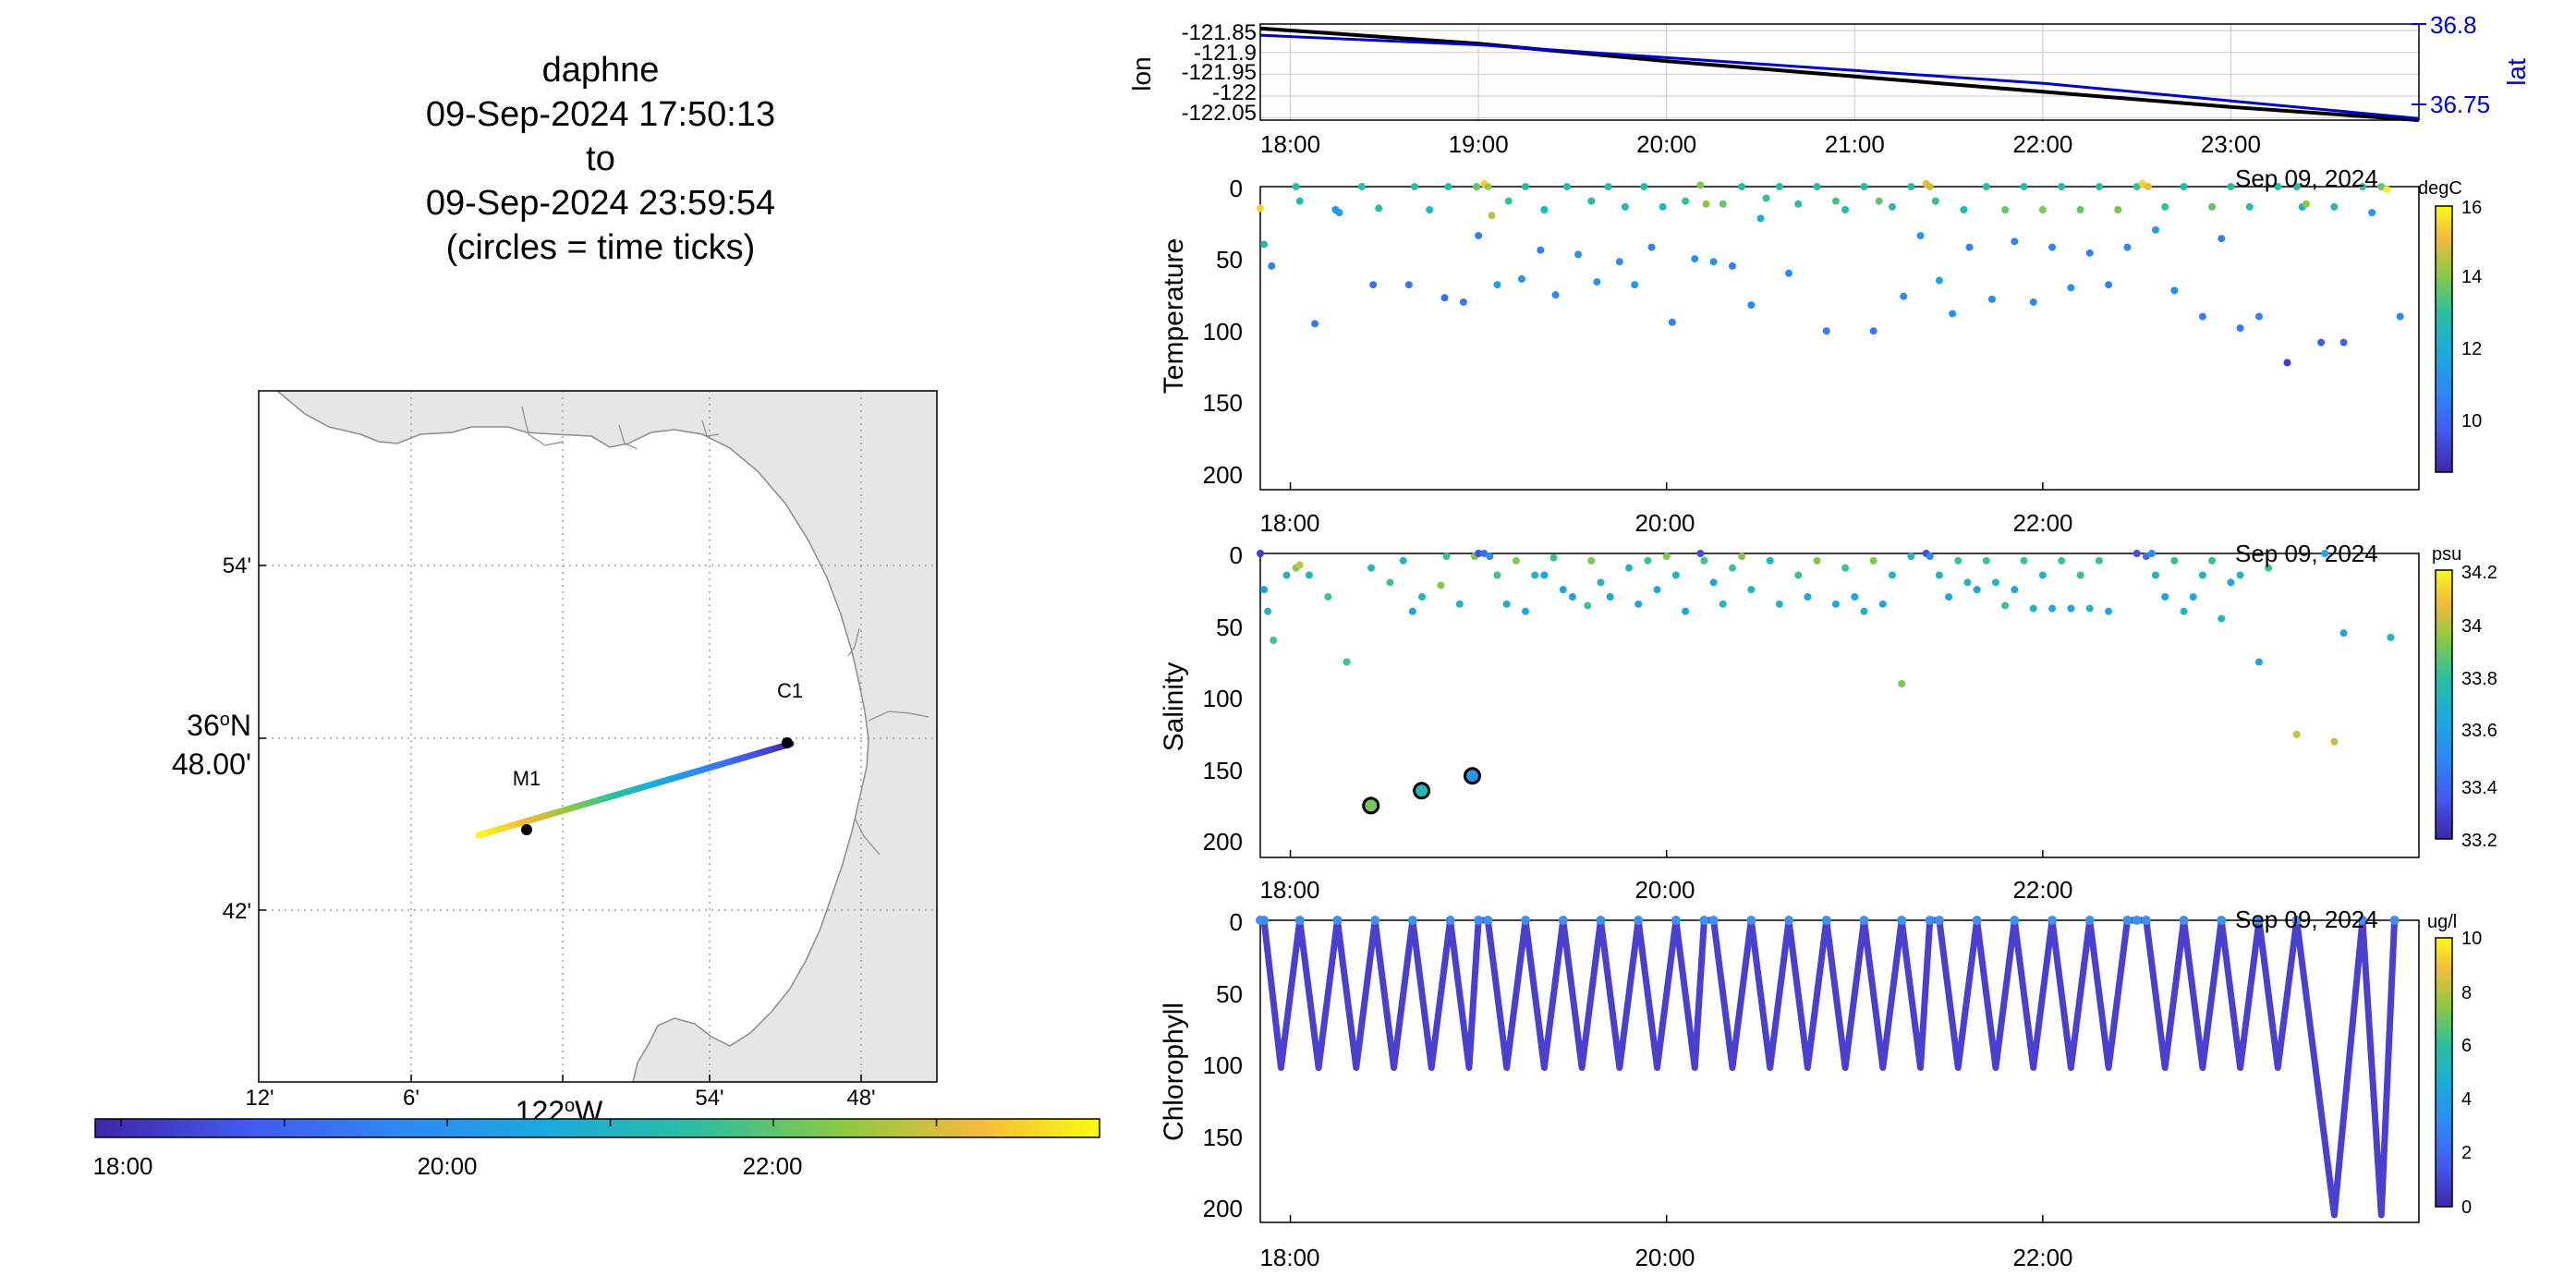  I want to click on time-tick-circle, so click(1422, 791).